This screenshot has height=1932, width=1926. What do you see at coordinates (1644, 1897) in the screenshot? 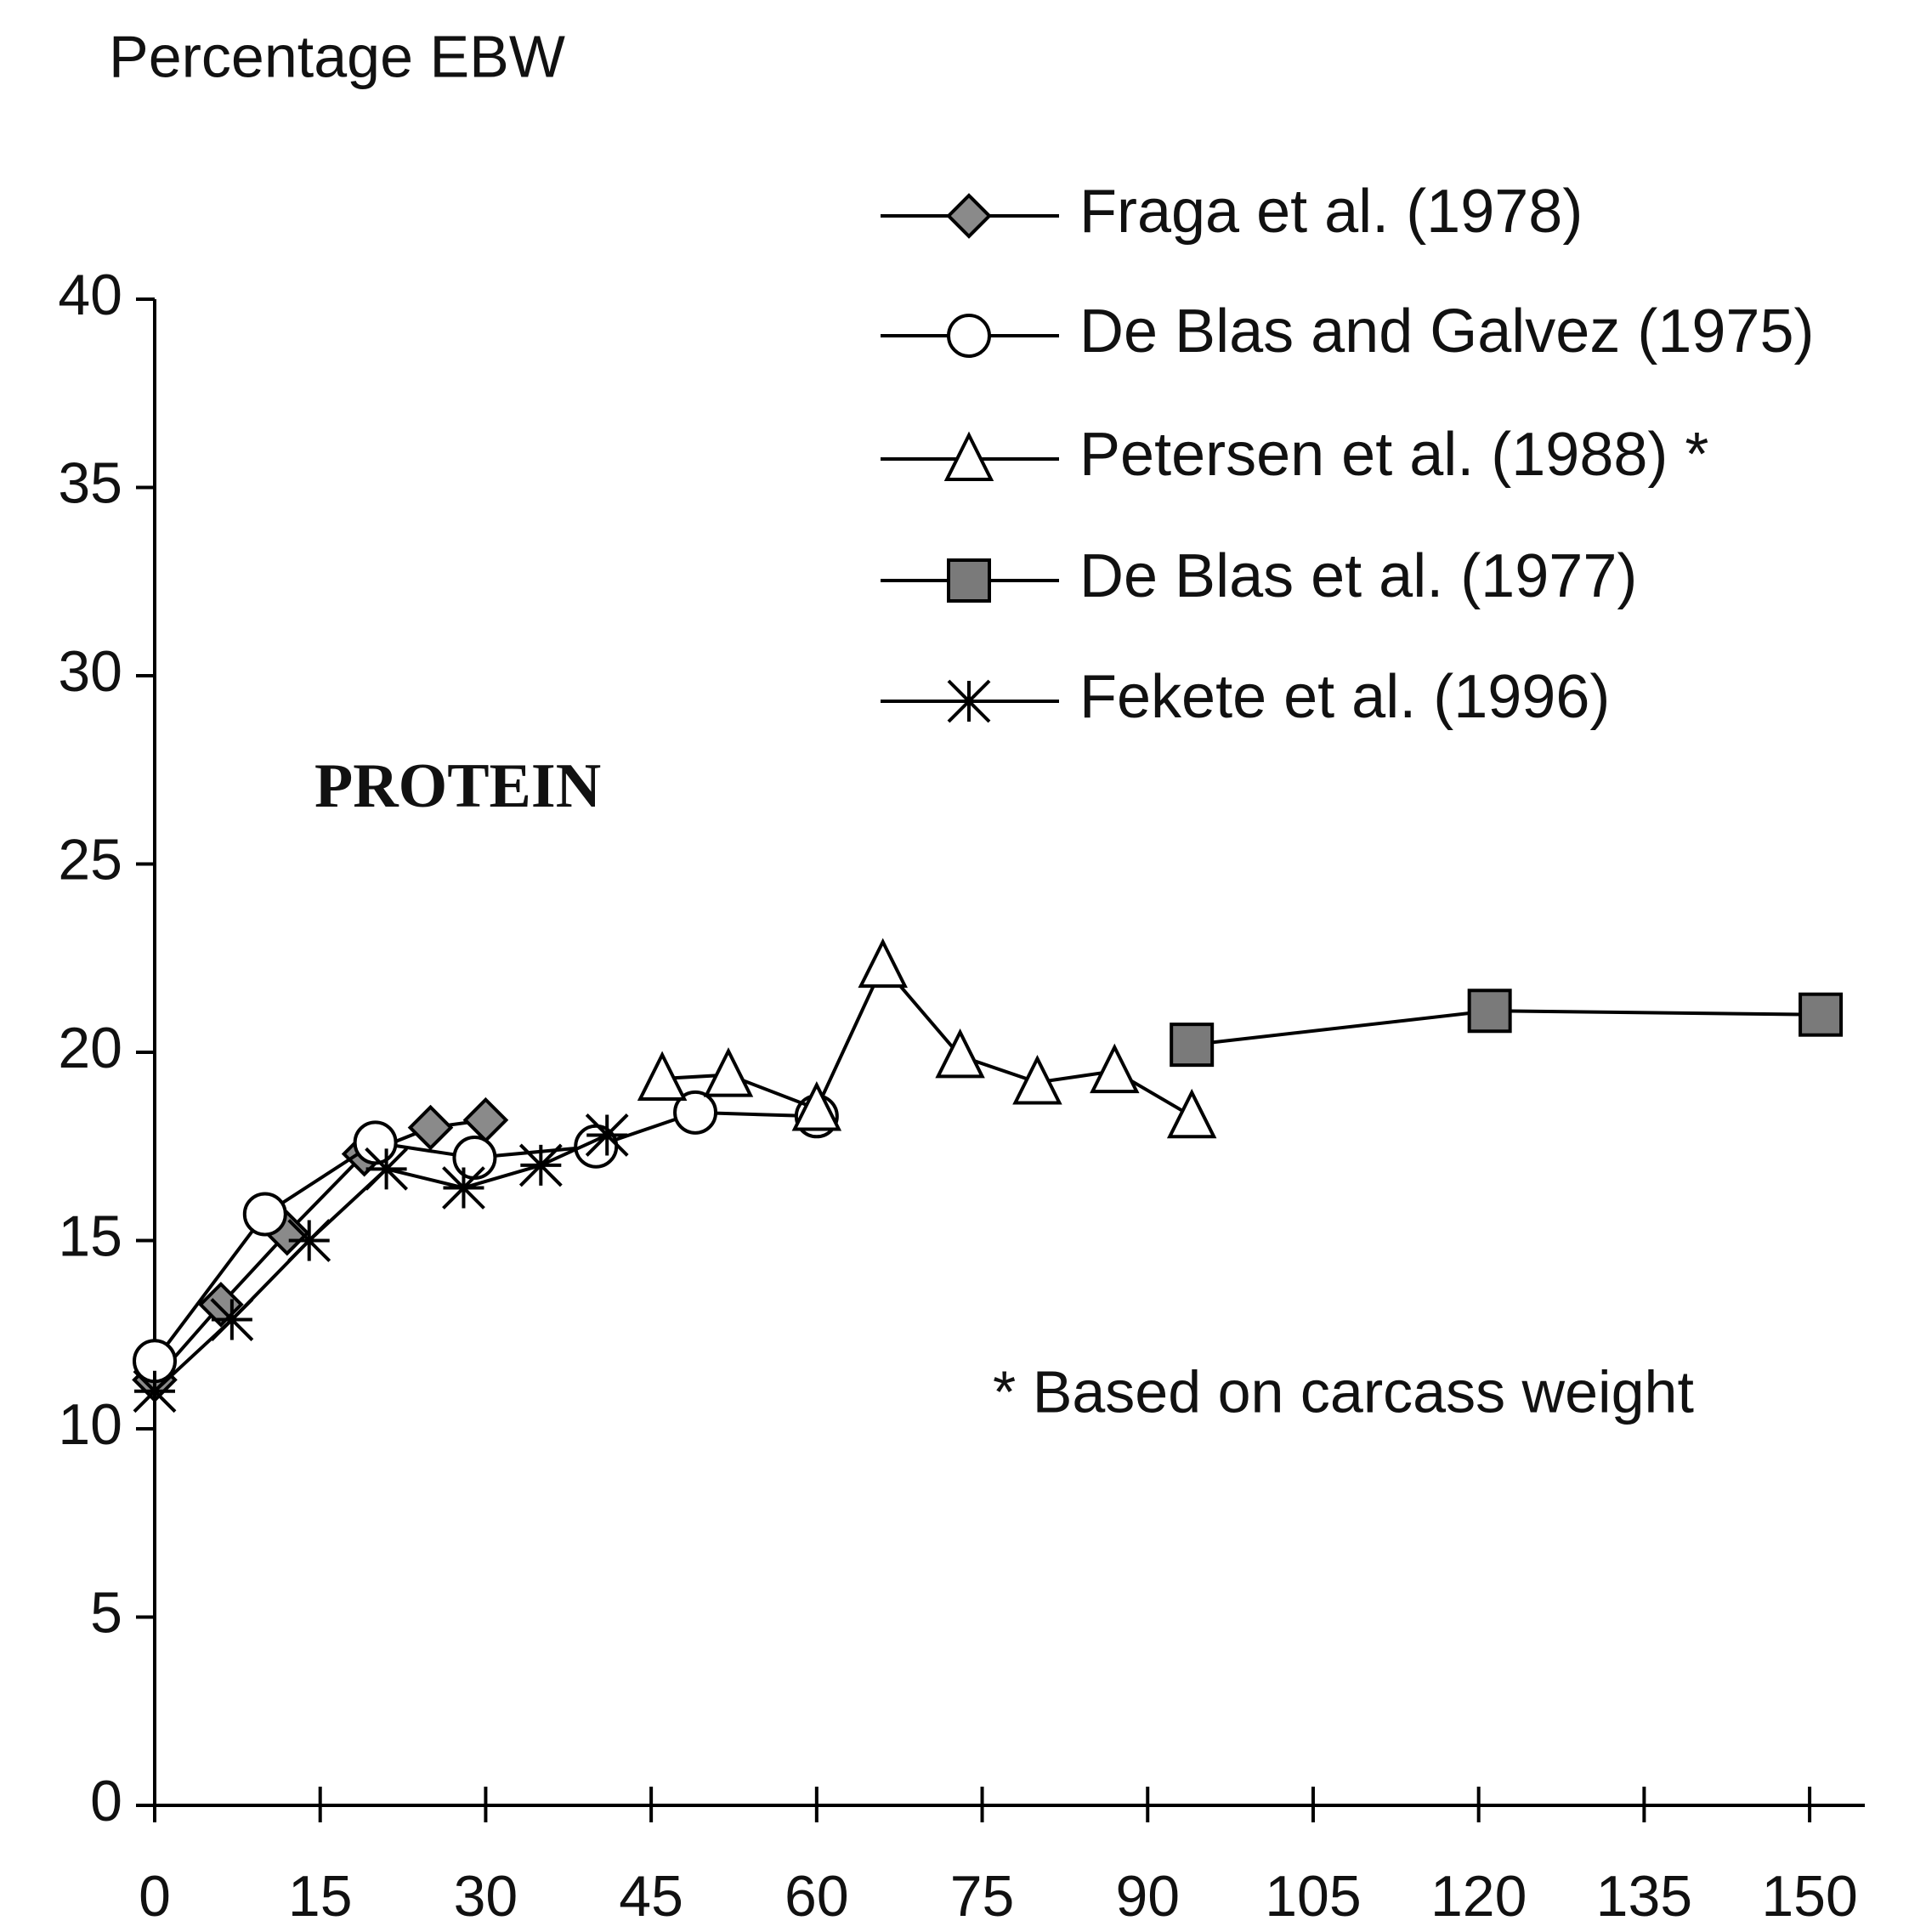
I see `x-tick-label: 135` at bounding box center [1644, 1897].